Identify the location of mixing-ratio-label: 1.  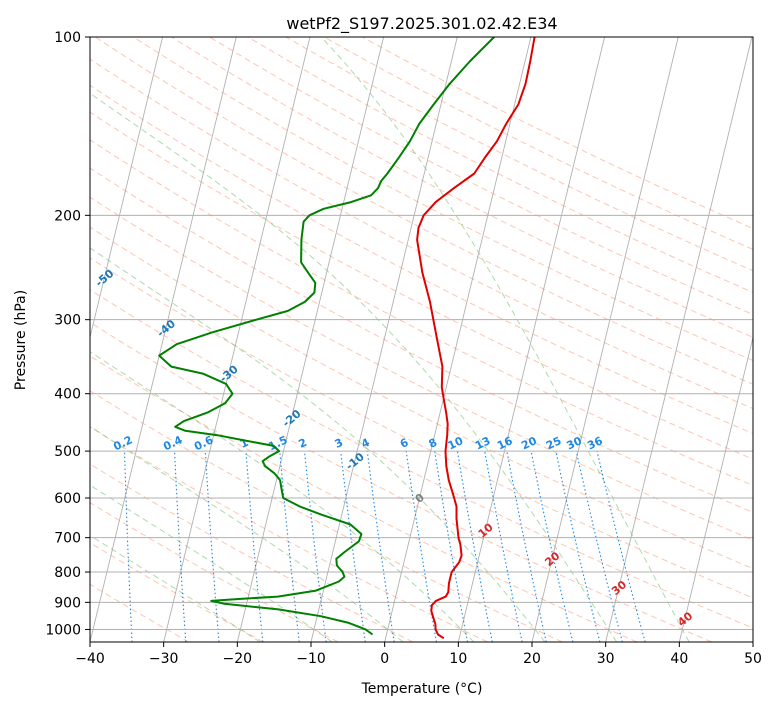
(244, 443).